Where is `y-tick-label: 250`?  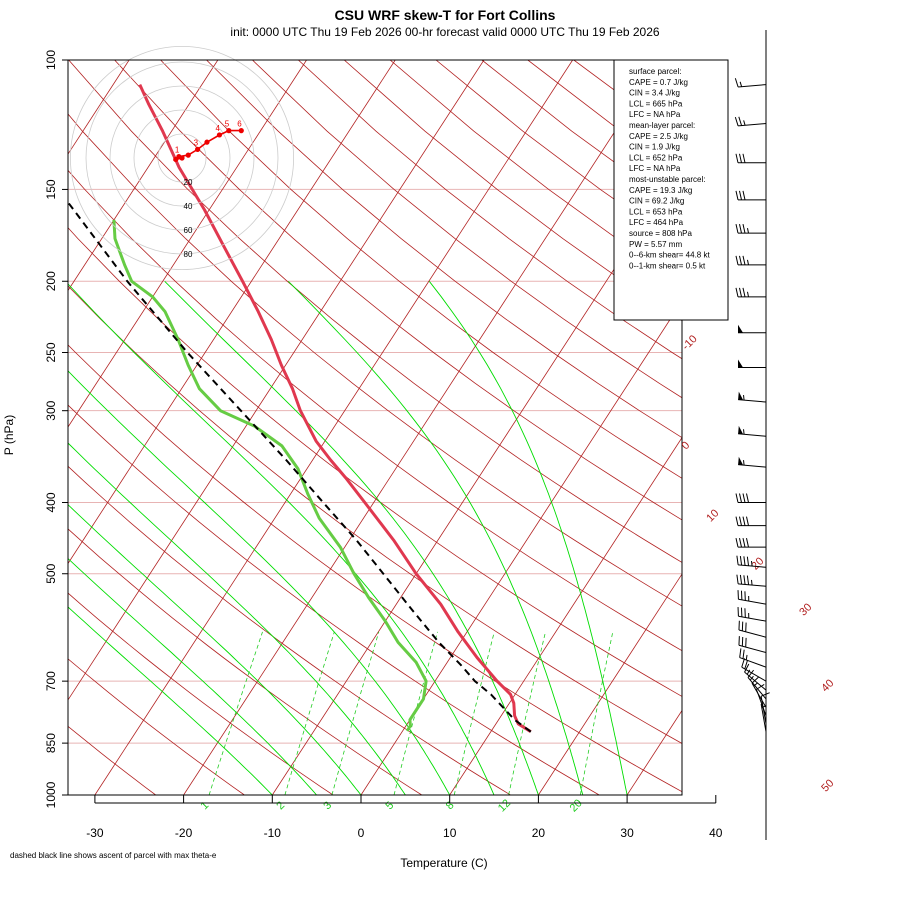
y-tick-label: 250 is located at coordinates (51, 352).